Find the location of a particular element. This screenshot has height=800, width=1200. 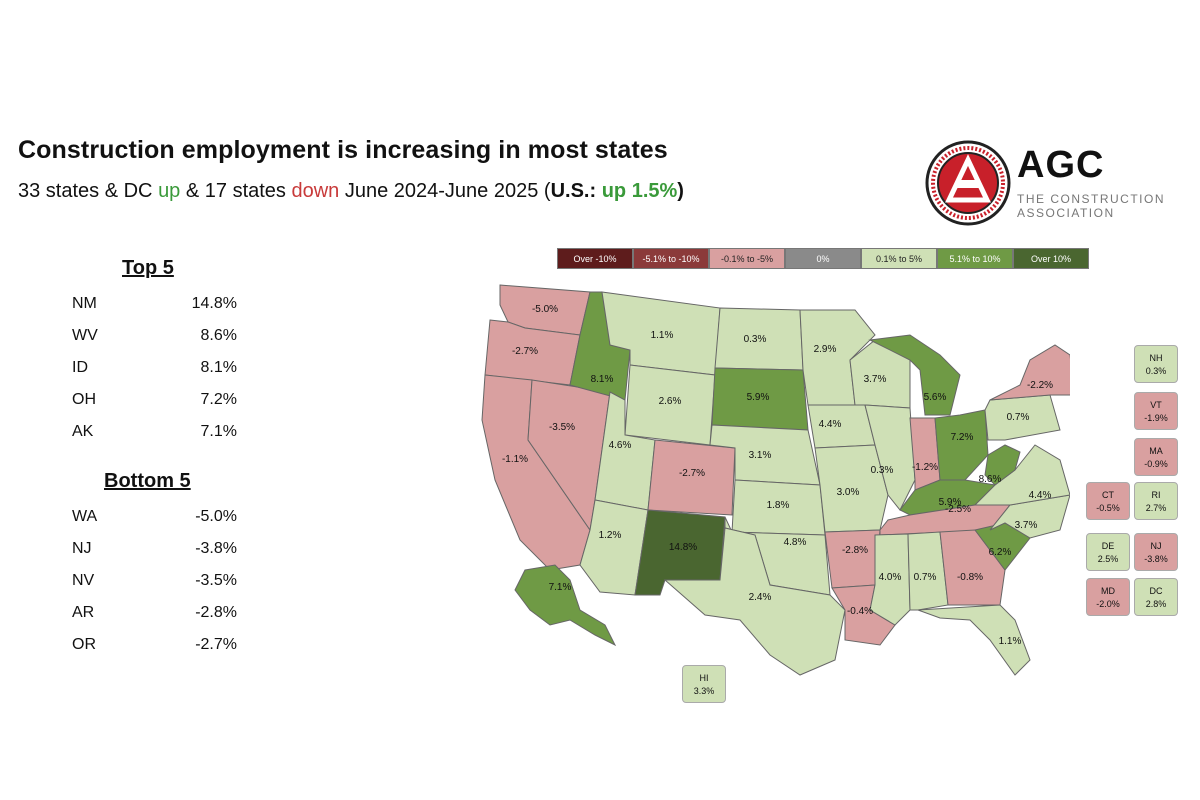

rank-value: -3.5% is located at coordinates (216, 580).